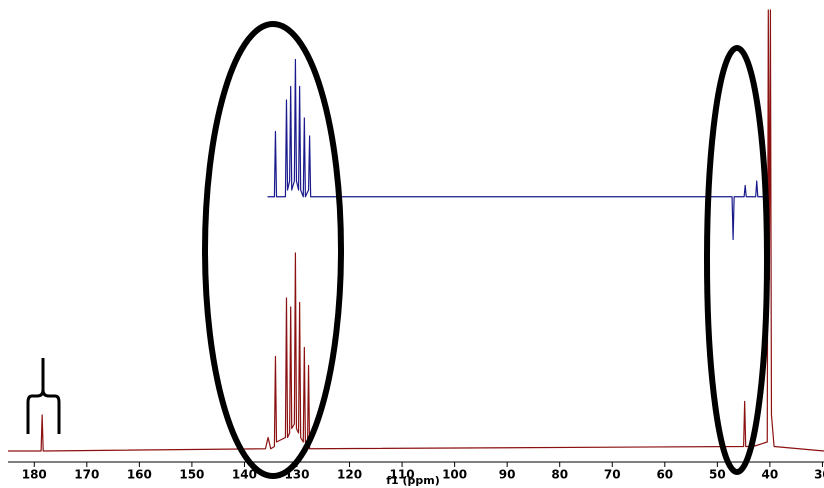  I want to click on x-tick-label: 90, so click(507, 475).